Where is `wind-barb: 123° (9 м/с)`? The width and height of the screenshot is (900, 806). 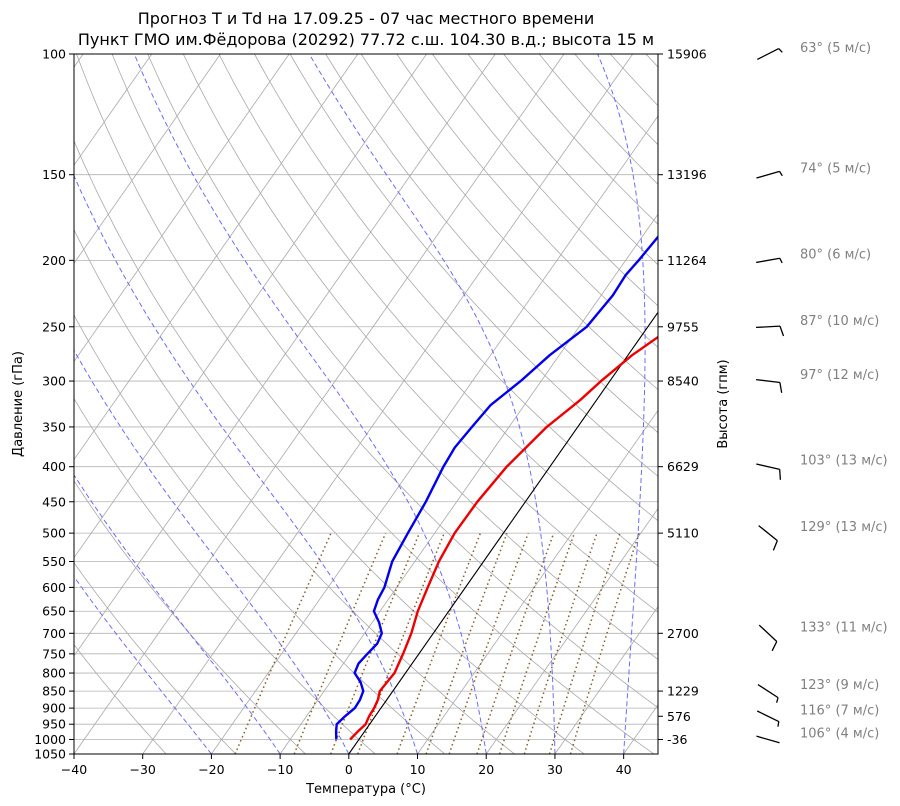
wind-barb: 123° (9 м/с) is located at coordinates (818, 690).